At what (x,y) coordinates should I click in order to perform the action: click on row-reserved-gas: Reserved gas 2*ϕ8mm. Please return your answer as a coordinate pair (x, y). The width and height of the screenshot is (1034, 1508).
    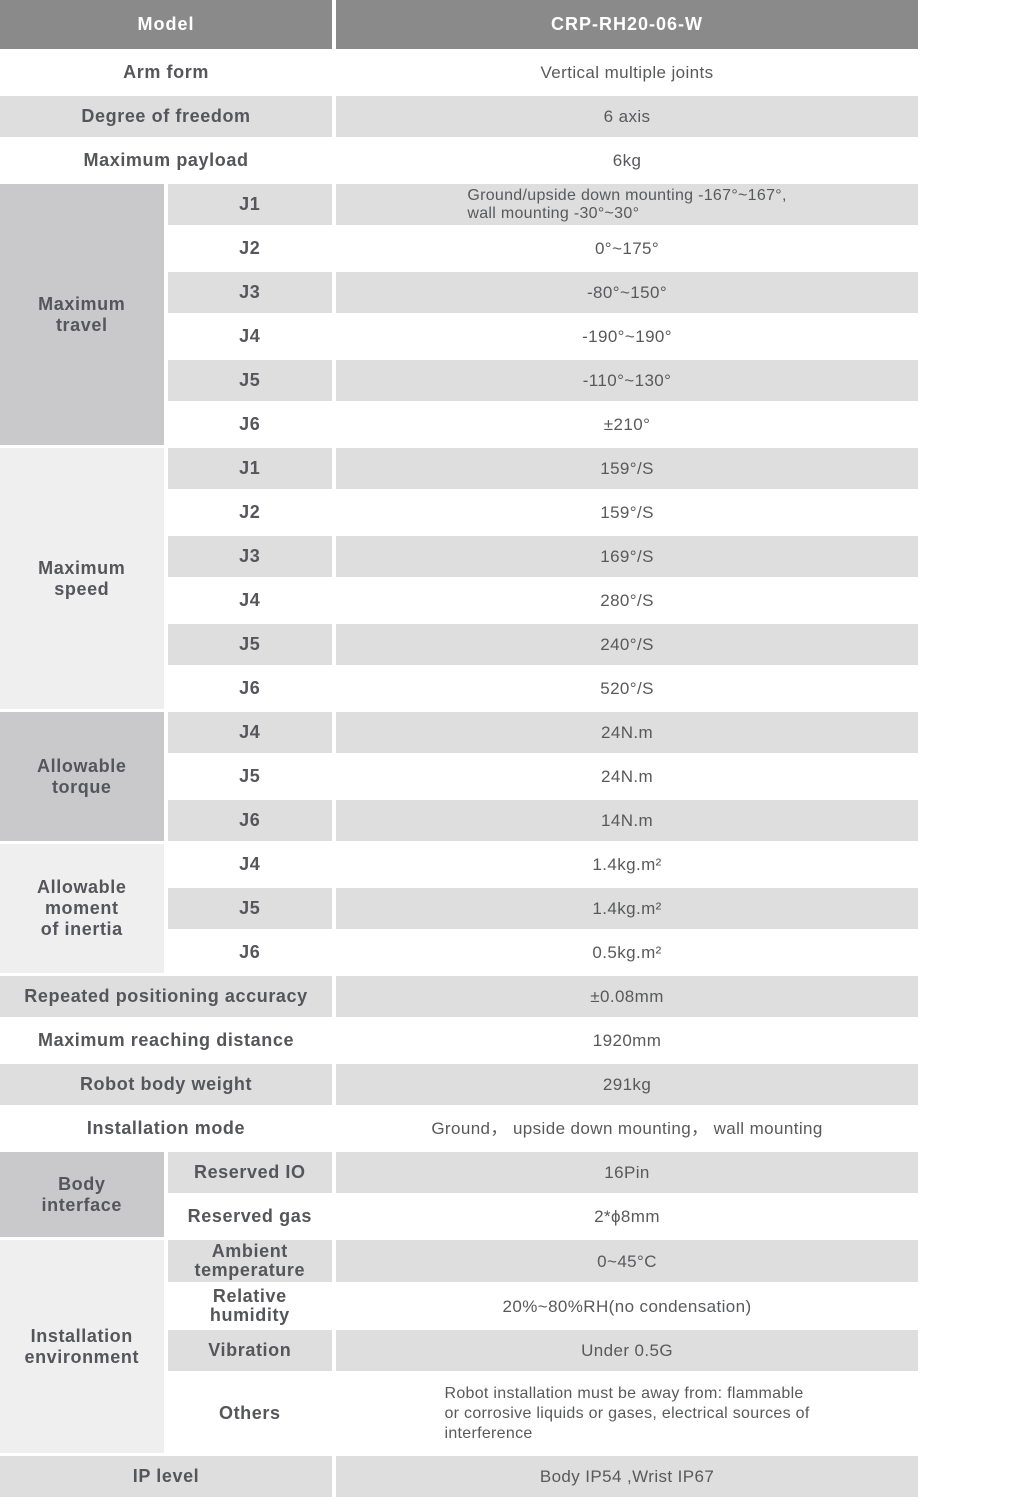
    Looking at the image, I should click on (459, 1216).